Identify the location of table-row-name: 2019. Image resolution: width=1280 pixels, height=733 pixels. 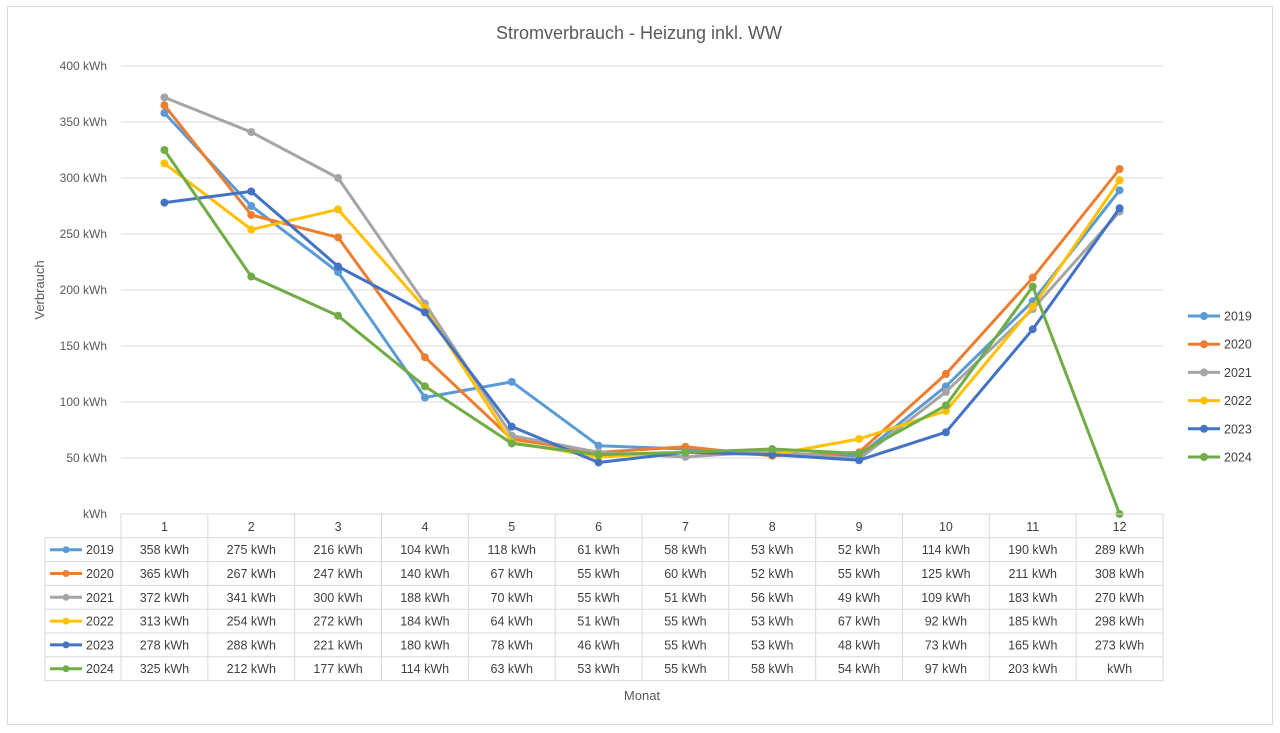
(100, 550).